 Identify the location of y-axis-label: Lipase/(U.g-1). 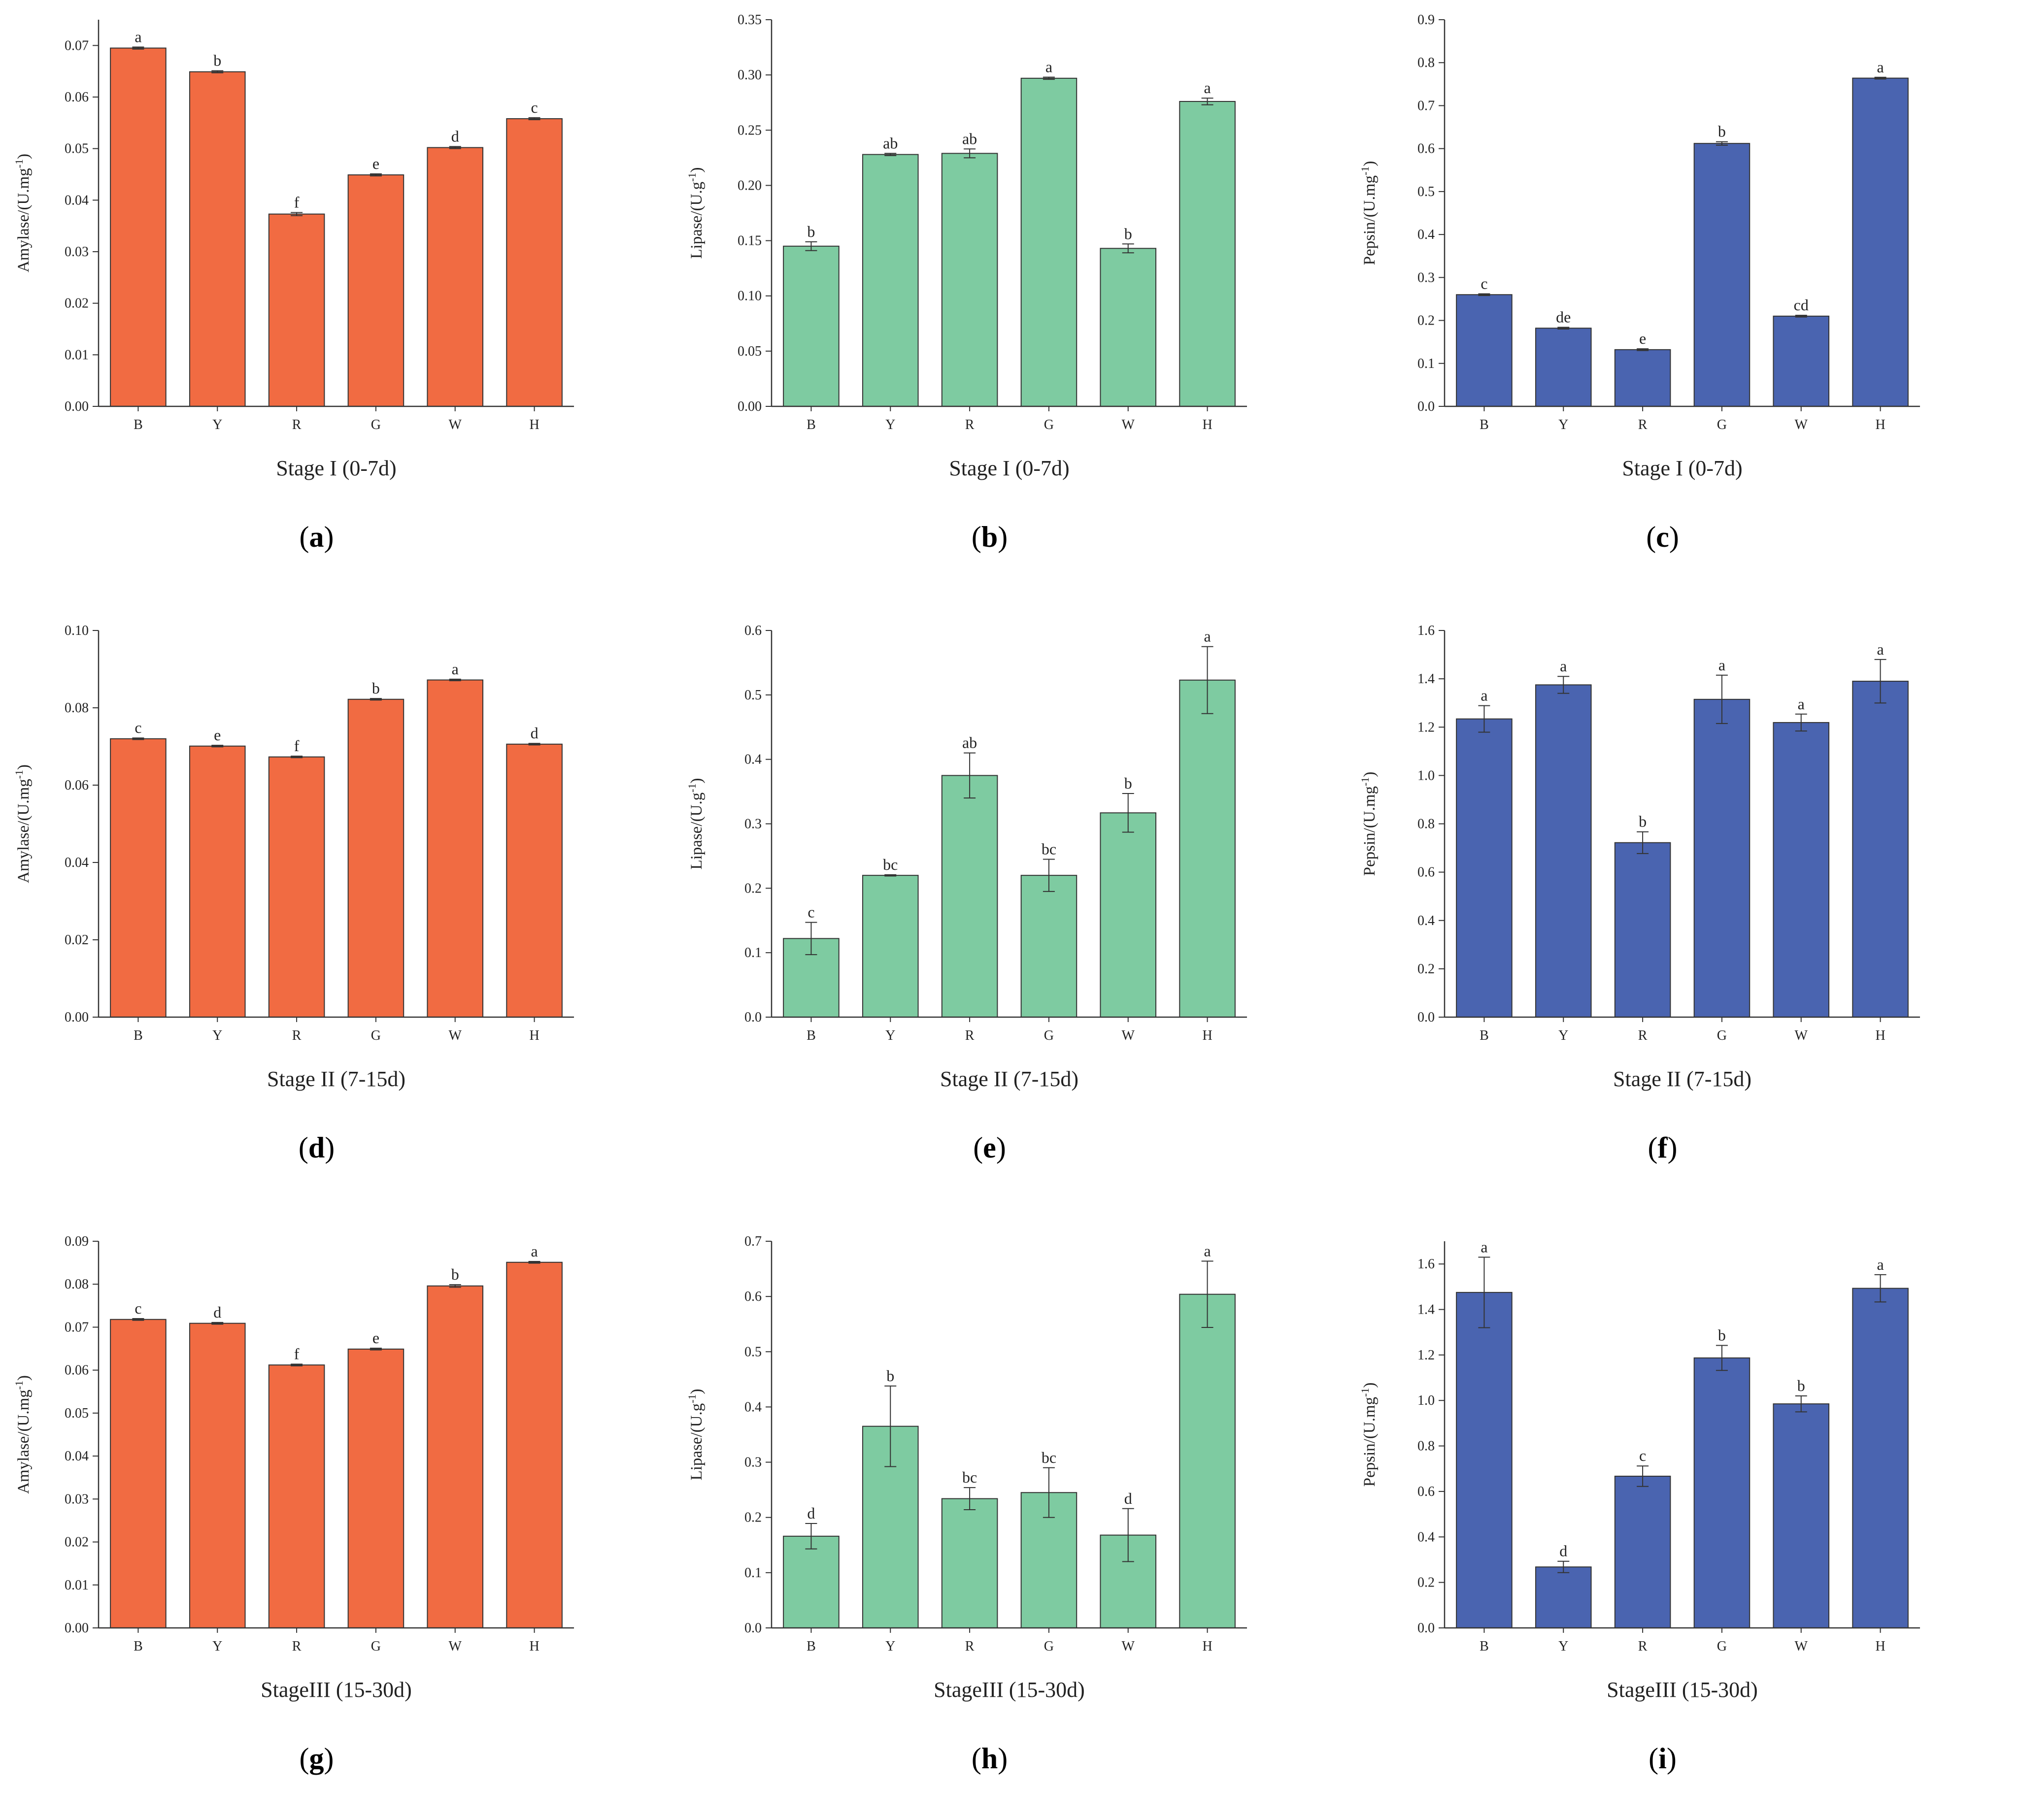
(696, 1434).